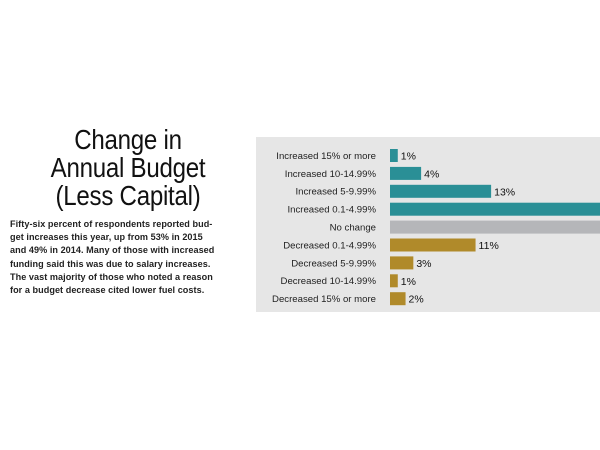 The width and height of the screenshot is (600, 450). Describe the element at coordinates (329, 245) in the screenshot. I see `category-label: Decreased 0.1-4.99%` at that location.